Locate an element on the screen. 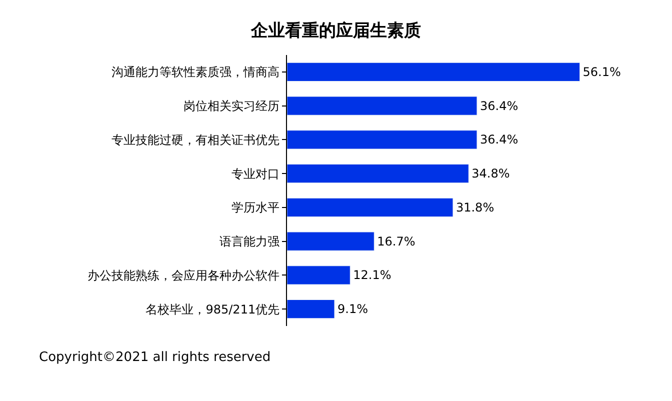  y-tick-label: 沟通能力等软性素质强，情商高 is located at coordinates (196, 72).